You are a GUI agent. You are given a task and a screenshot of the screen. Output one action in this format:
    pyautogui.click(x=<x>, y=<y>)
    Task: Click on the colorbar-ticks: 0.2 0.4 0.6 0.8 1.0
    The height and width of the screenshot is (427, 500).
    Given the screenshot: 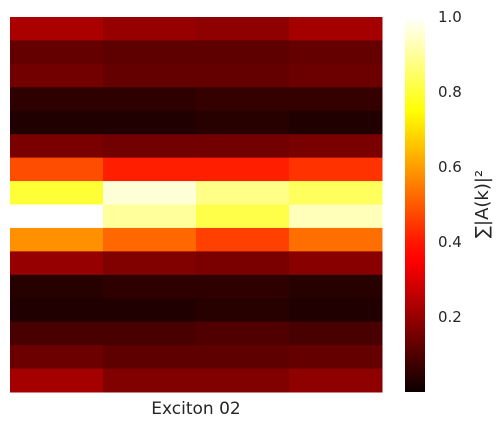 What is the action you would take?
    pyautogui.click(x=450, y=167)
    